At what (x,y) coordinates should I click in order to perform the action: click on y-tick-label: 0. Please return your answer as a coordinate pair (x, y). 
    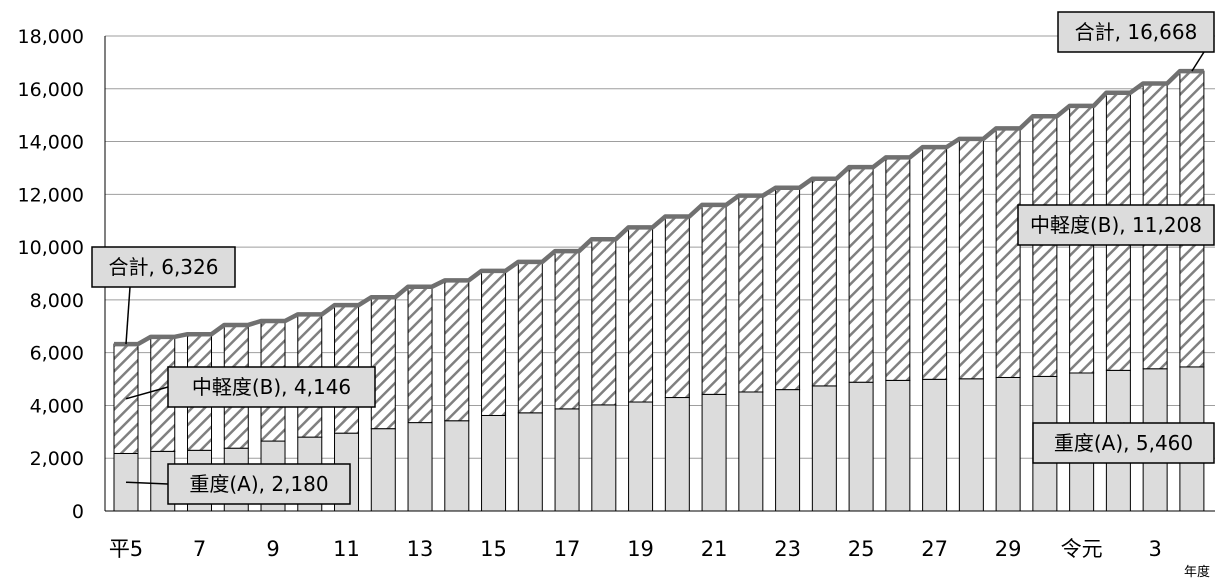
    Looking at the image, I should click on (78, 512).